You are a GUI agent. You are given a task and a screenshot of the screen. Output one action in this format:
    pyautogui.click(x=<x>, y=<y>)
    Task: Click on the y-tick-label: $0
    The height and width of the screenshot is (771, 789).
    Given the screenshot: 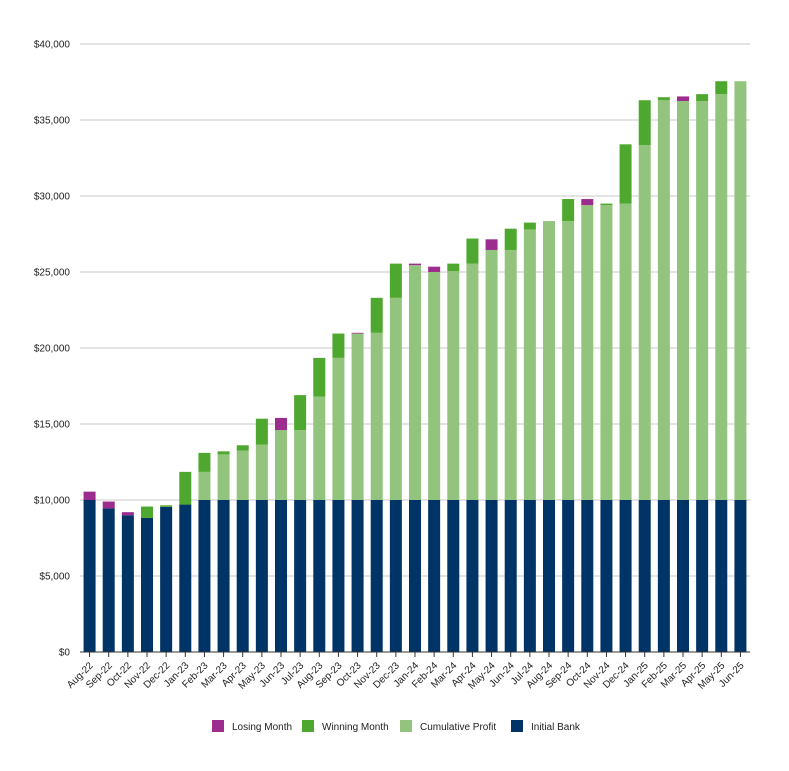 What is the action you would take?
    pyautogui.click(x=65, y=653)
    